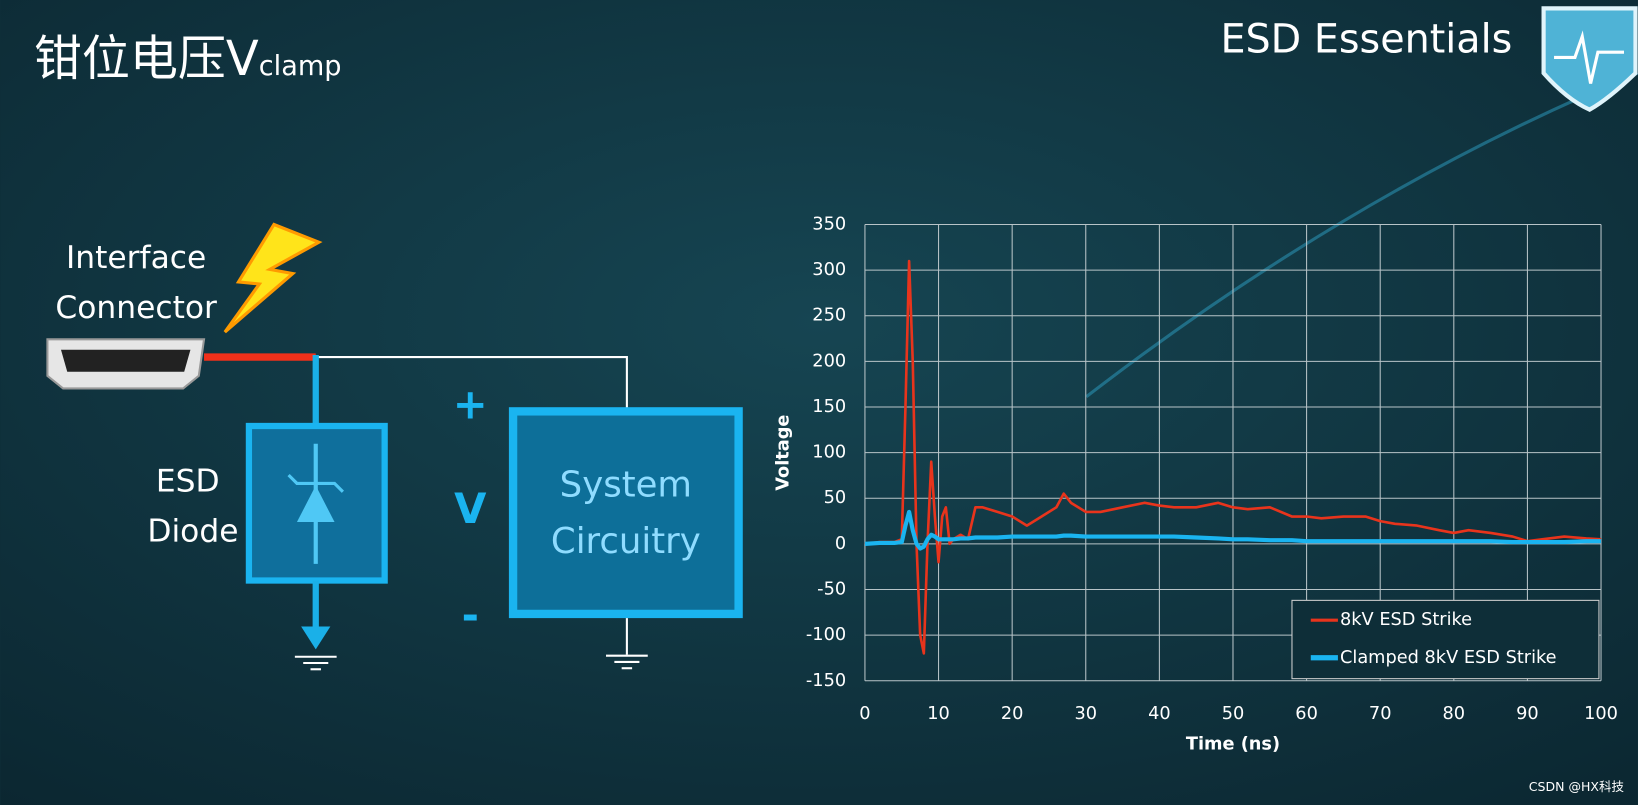 Image resolution: width=1638 pixels, height=805 pixels. What do you see at coordinates (626, 541) in the screenshot?
I see `system-label: Circuitry` at bounding box center [626, 541].